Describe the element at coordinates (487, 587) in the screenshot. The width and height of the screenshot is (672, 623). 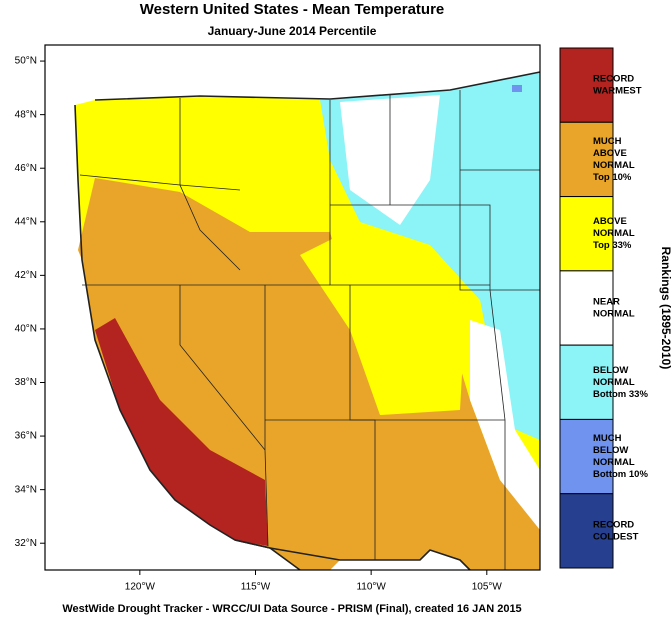
I see `lon-tick-label: 105°W` at that location.